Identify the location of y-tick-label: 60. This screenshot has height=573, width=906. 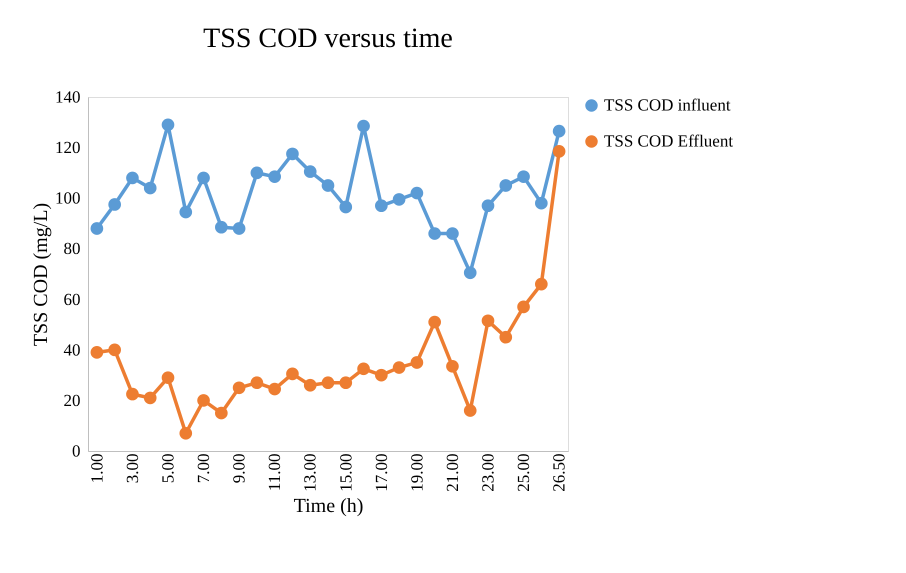
(72, 299).